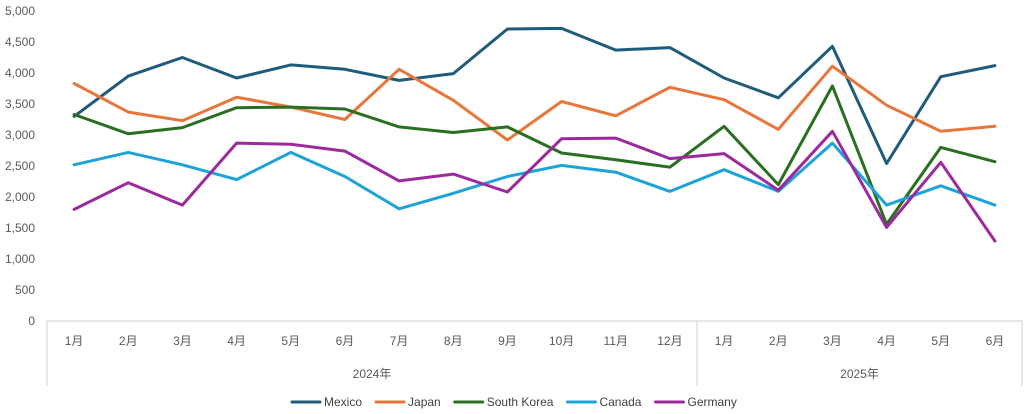  I want to click on y-tick-label: 3,500, so click(20, 104).